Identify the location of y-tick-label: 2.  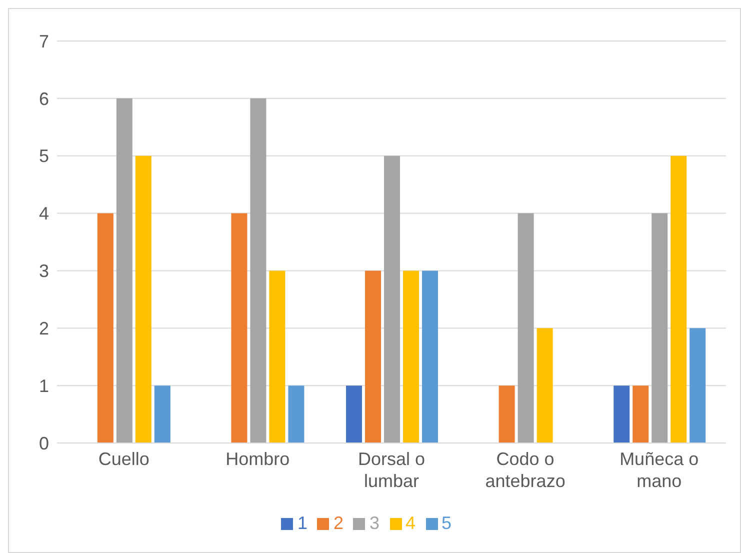
(43, 328).